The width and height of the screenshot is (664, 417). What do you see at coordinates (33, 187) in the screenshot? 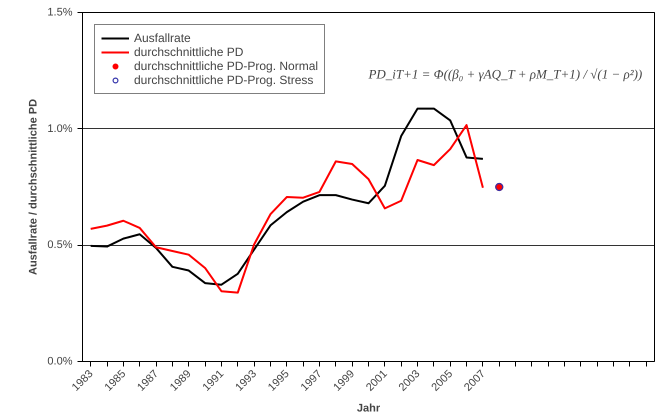
I see `y-axis-title: Ausfallrate / durchschnittliche PD` at bounding box center [33, 187].